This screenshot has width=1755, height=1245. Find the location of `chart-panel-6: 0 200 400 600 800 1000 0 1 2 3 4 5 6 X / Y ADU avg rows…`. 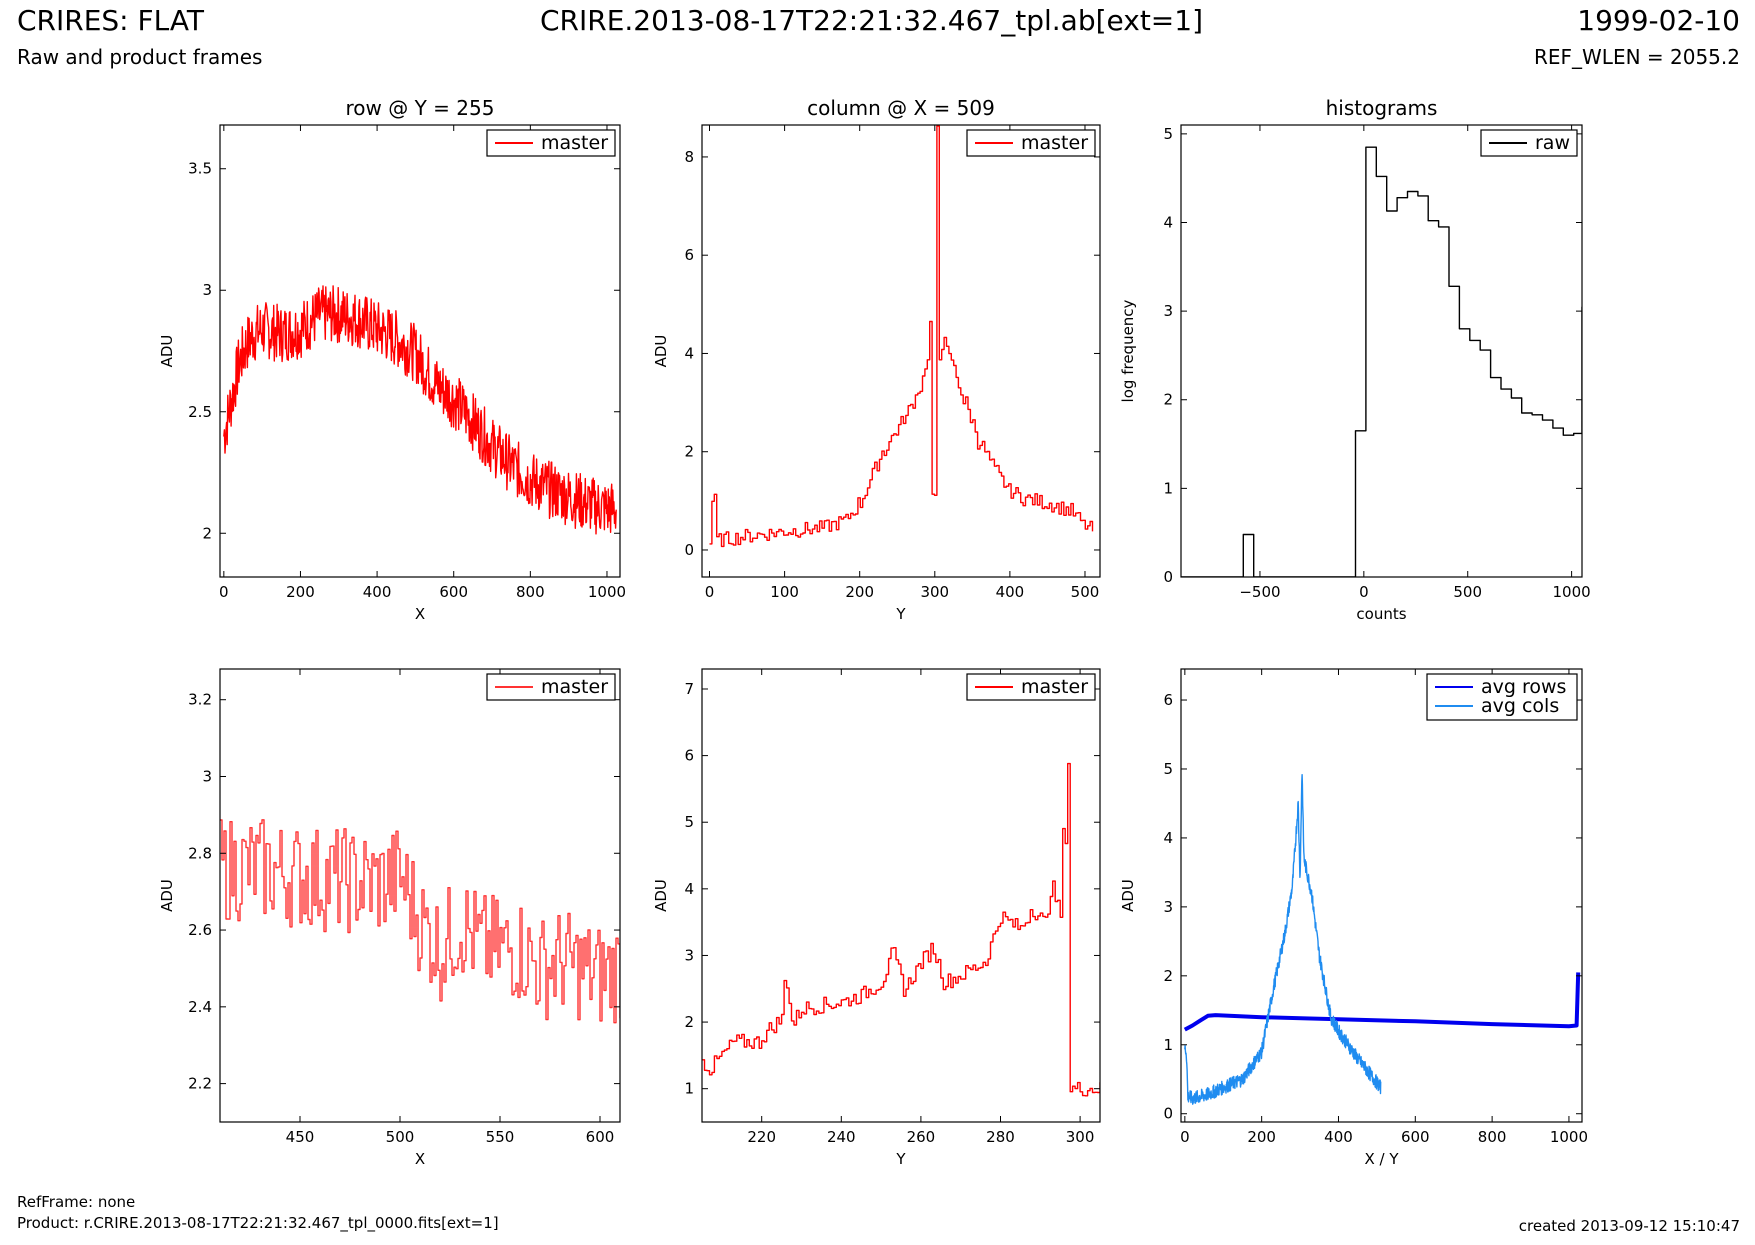

chart-panel-6: 0 200 400 600 800 1000 0 1 2 3 4 5 6 X / Y ADU avg rows… is located at coordinates (1353, 918).